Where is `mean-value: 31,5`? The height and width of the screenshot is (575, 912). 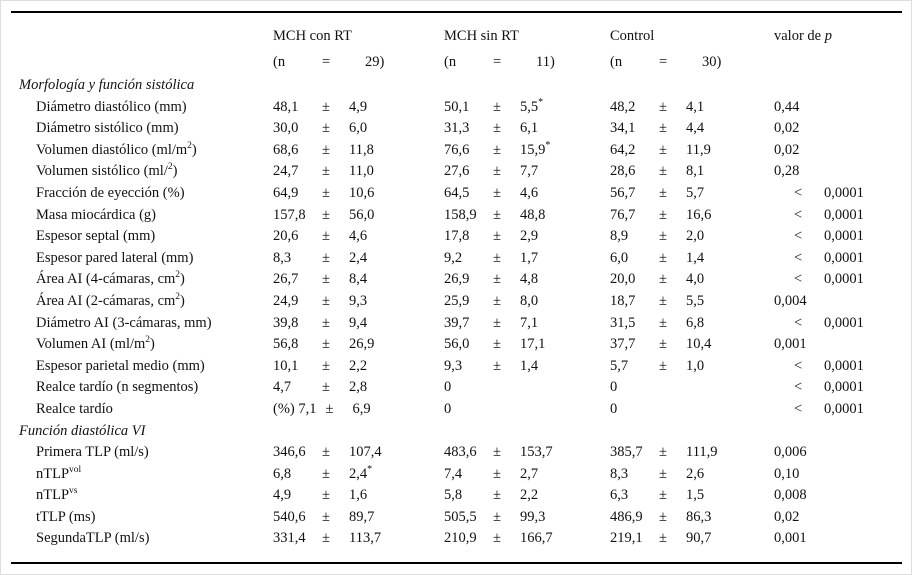
mean-value: 31,5 is located at coordinates (623, 322).